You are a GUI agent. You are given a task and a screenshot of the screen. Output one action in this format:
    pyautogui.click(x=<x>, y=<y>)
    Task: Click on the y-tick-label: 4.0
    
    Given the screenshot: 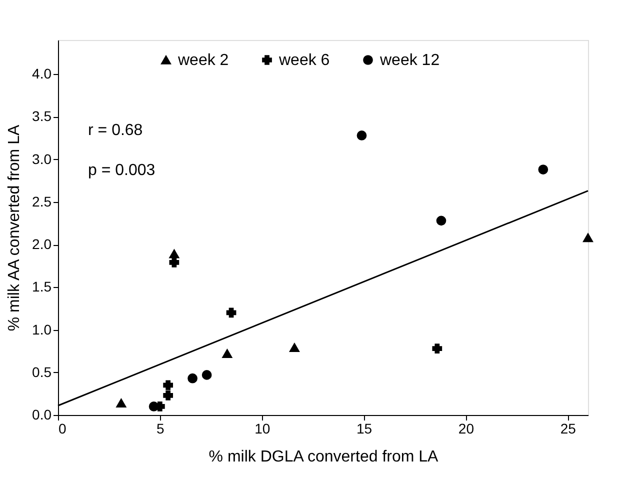 What is the action you would take?
    pyautogui.click(x=42, y=74)
    